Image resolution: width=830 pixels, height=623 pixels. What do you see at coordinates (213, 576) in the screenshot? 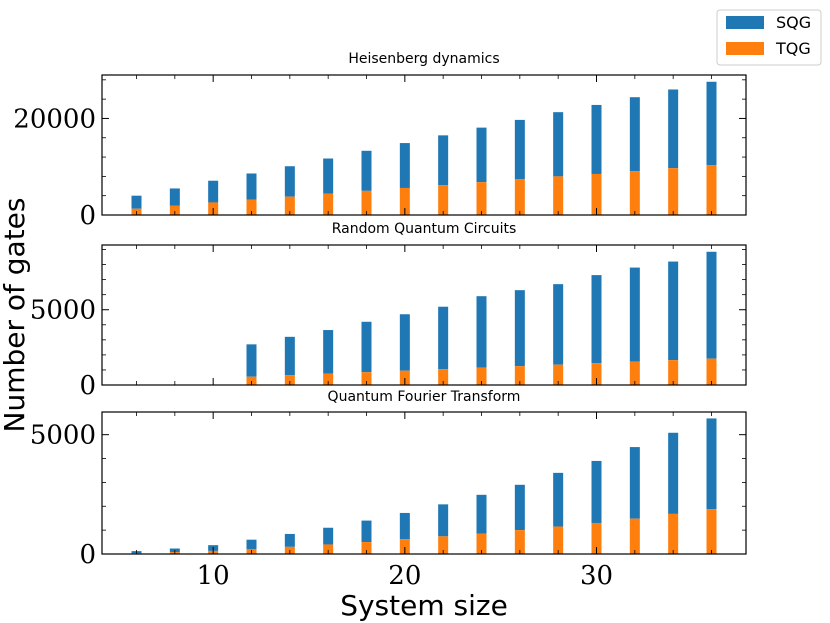
I see `x-tick-label: 10` at bounding box center [213, 576].